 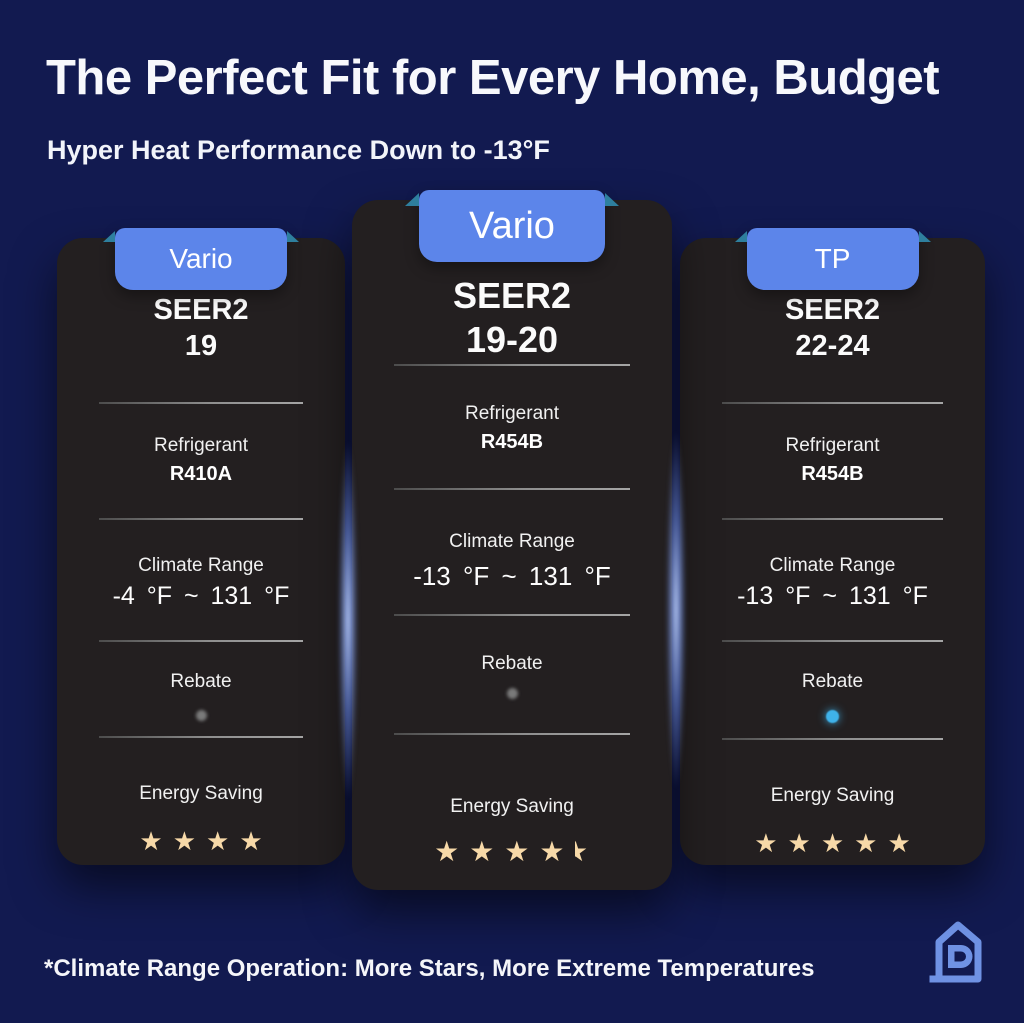 I want to click on product-tab-label: TP, so click(x=832, y=258).